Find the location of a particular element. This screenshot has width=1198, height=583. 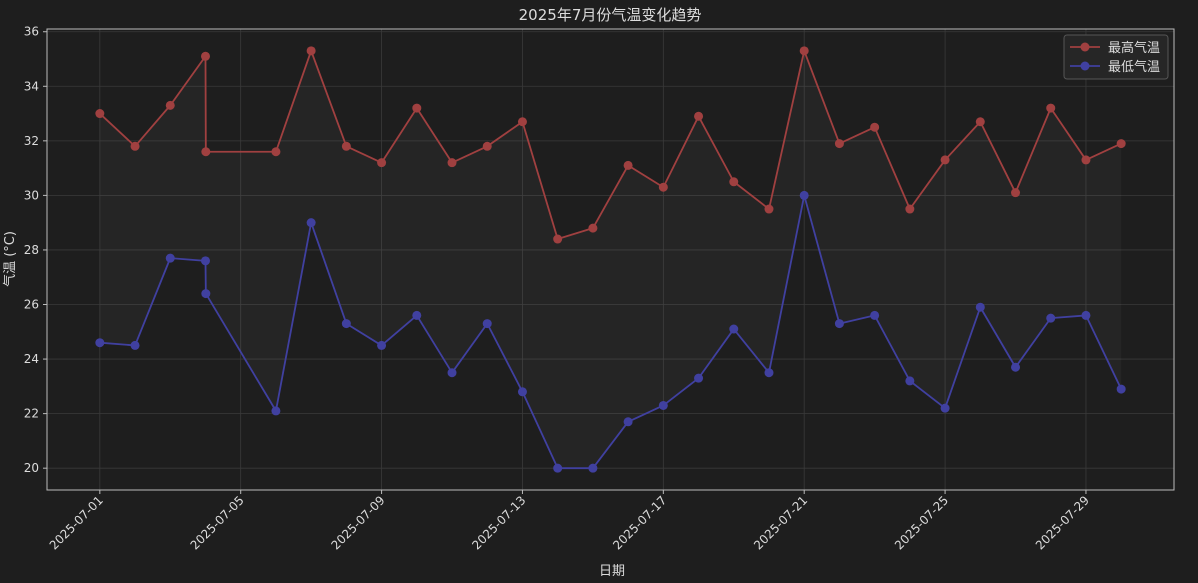

legend-label-low: 最低气温 is located at coordinates (1134, 67).